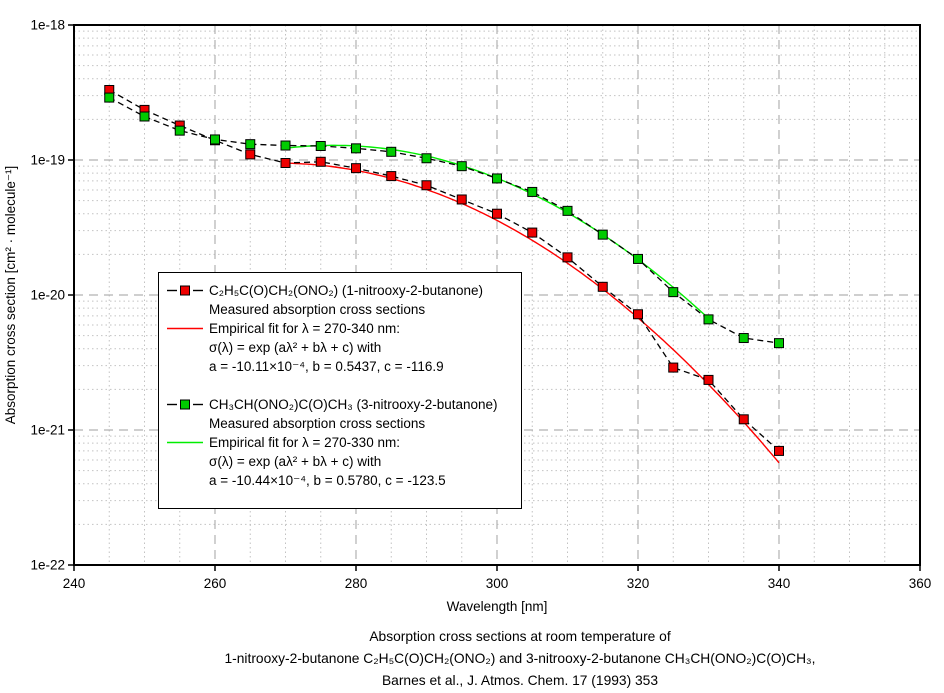  Describe the element at coordinates (215, 583) in the screenshot. I see `x-tick-label: 260` at that location.